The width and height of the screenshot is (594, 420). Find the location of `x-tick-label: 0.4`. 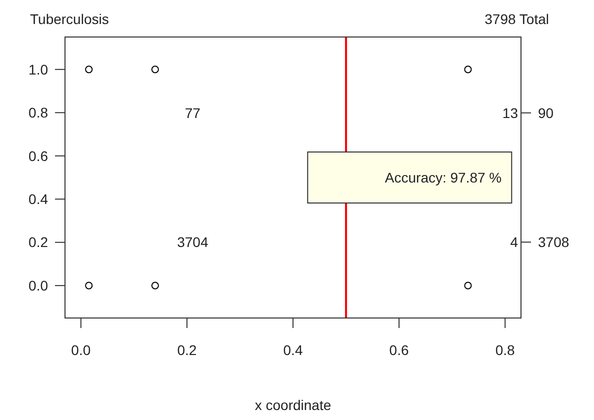

x-tick-label: 0.4 is located at coordinates (293, 350).